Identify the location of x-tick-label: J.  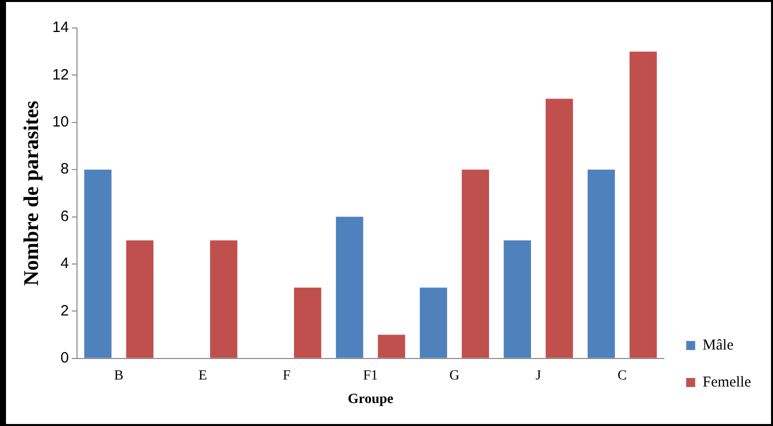
(539, 376).